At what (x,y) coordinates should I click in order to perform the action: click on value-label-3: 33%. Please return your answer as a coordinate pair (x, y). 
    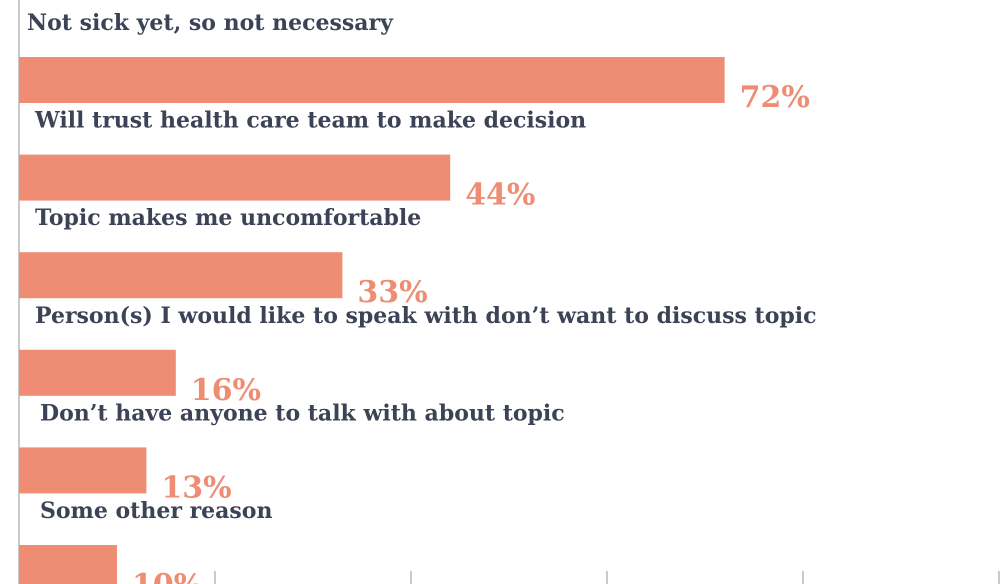
    Looking at the image, I should click on (392, 292).